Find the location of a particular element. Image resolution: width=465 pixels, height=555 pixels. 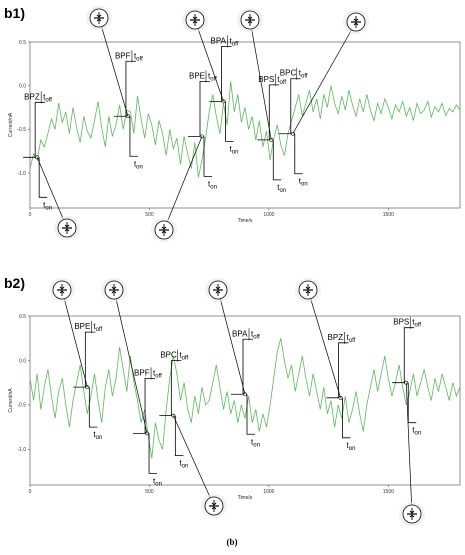

tf-label: BPS is located at coordinates (401, 322).